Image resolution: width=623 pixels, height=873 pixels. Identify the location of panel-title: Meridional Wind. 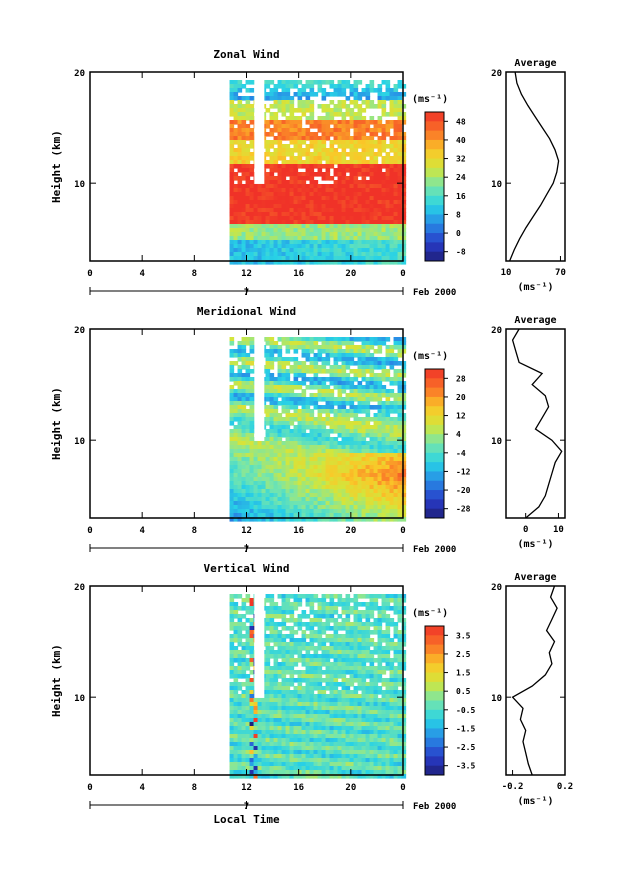
(246, 311).